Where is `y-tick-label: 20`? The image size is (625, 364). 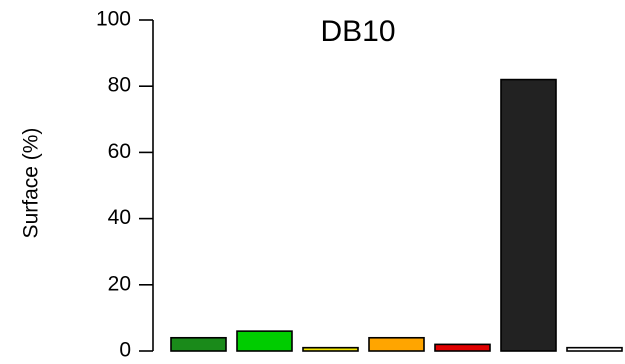
y-tick-label: 20 is located at coordinates (119, 283).